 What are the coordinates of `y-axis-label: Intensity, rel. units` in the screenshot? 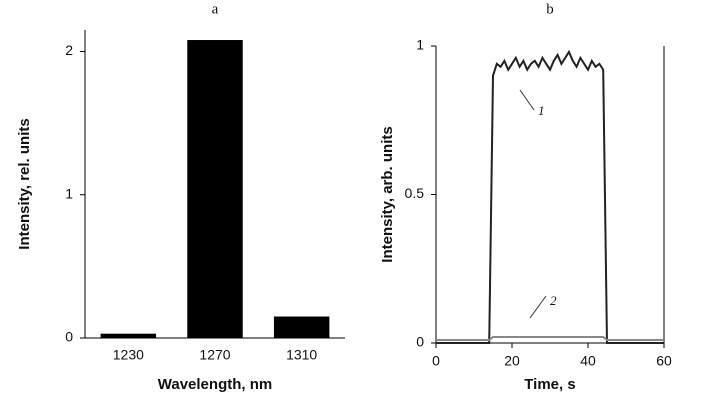 It's located at (24, 183).